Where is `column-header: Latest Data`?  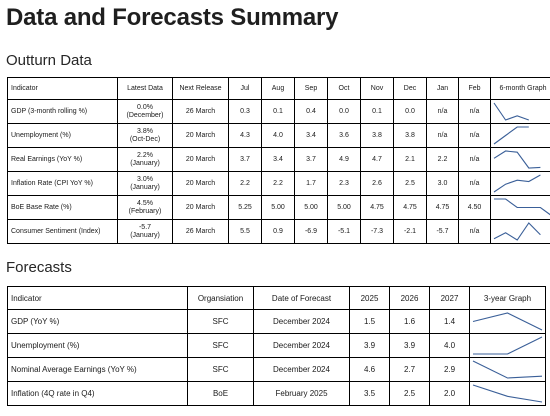
column-header: Latest Data is located at coordinates (145, 88).